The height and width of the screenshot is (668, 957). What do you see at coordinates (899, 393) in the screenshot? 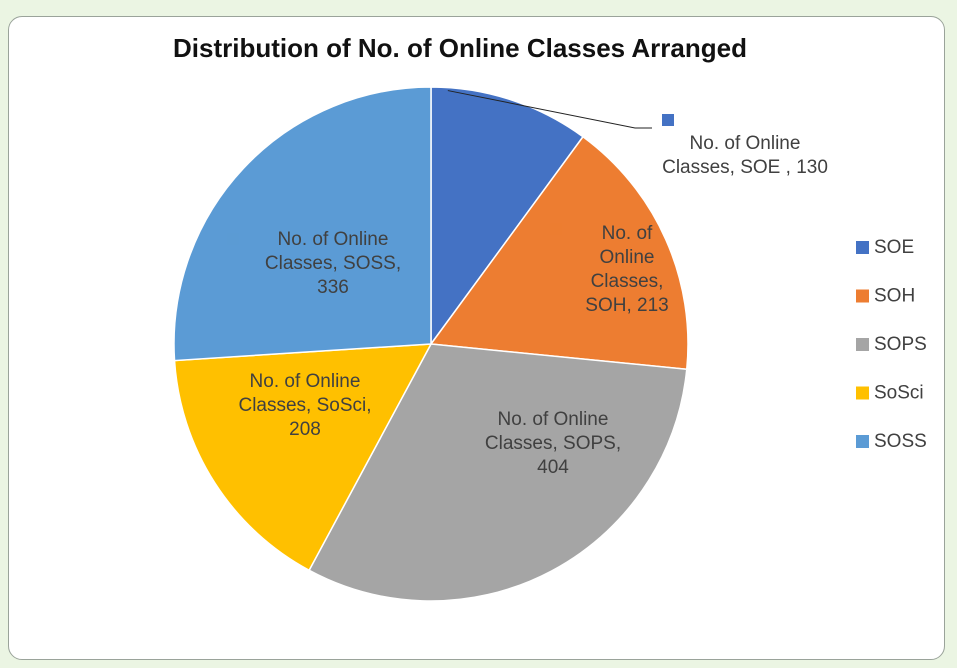
I see `legend-label: SoSci` at bounding box center [899, 393].